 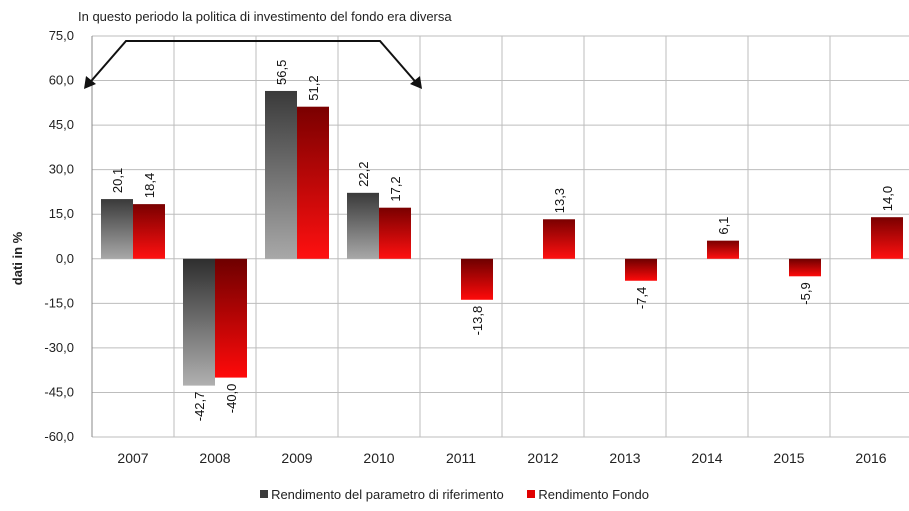 What do you see at coordinates (264, 494) in the screenshot?
I see `legend-swatch-reference` at bounding box center [264, 494].